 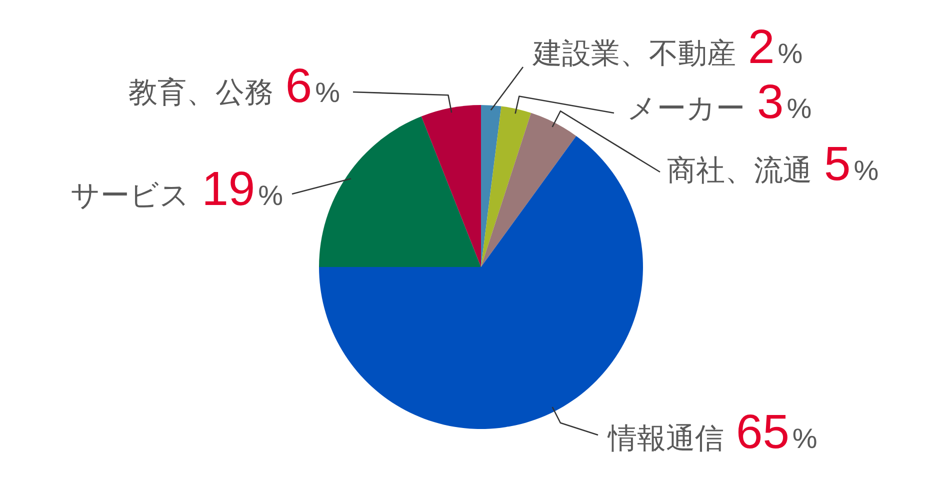 What do you see at coordinates (775, 47) in the screenshot?
I see `data-label: 2%` at bounding box center [775, 47].